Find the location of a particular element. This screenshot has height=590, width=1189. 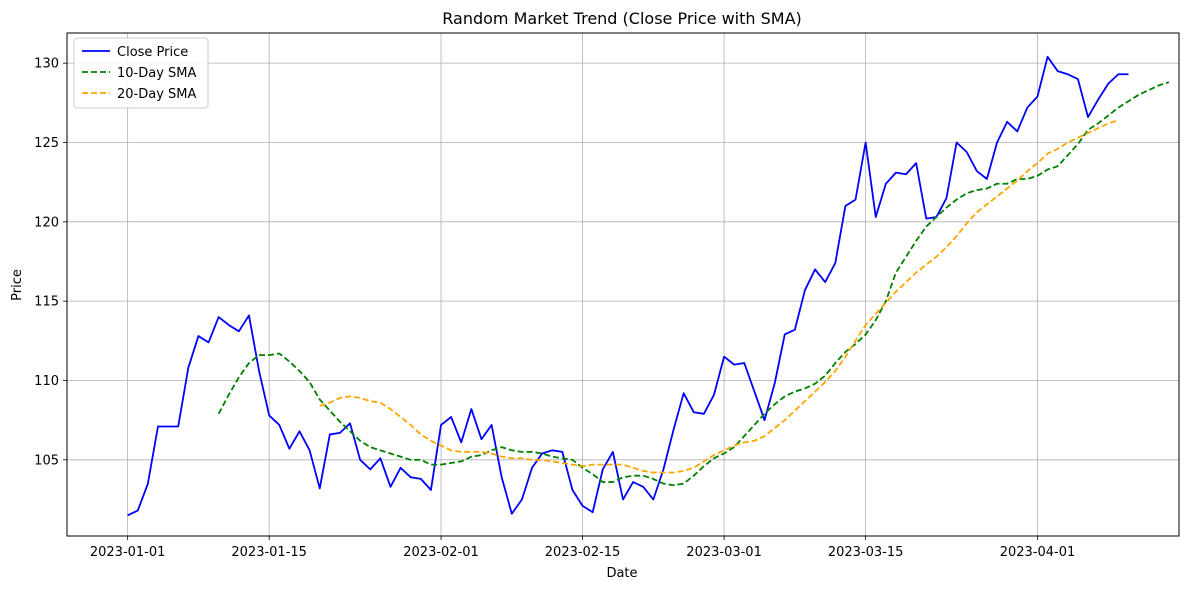

x-tick-label: 2023-01-15 is located at coordinates (269, 552).